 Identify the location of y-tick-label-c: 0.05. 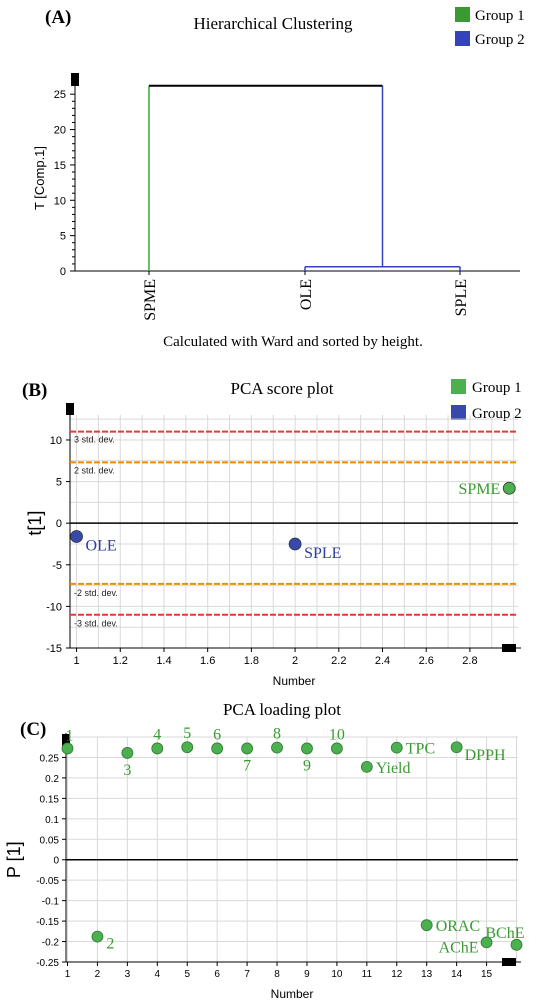
(50, 840).